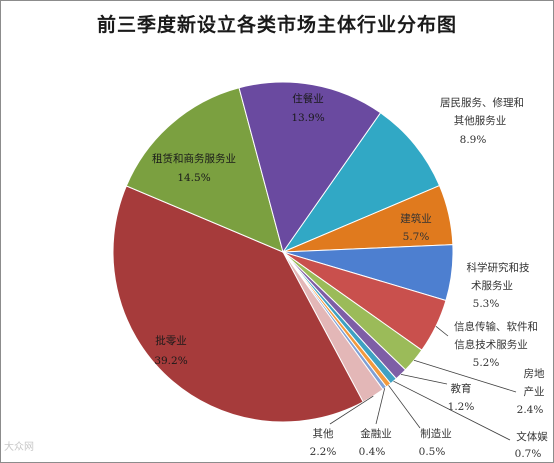  Describe the element at coordinates (534, 391) in the screenshot. I see `label-fangdi-line2: 产业` at that location.